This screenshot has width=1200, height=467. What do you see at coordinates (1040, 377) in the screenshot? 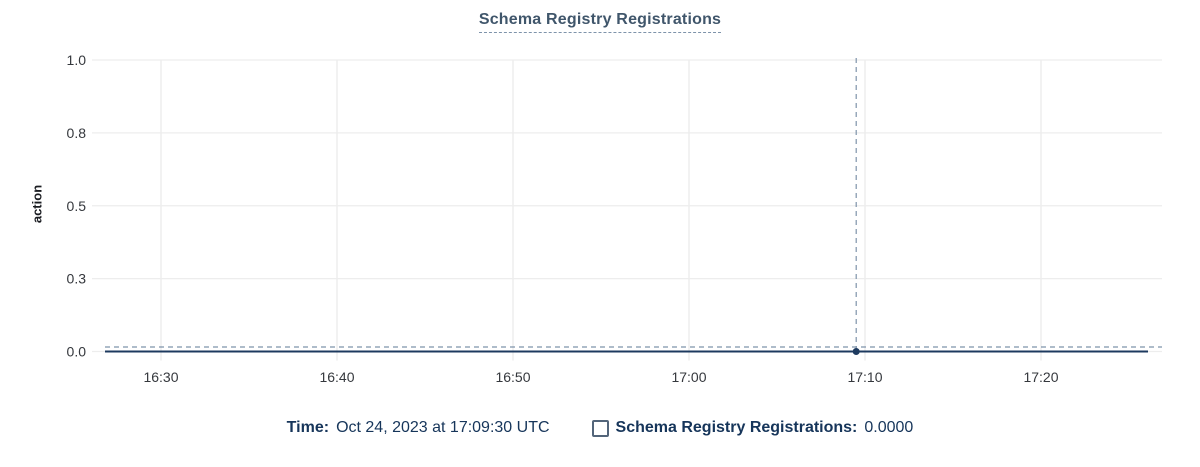
I see `x-tick-label: 17:20` at bounding box center [1040, 377].